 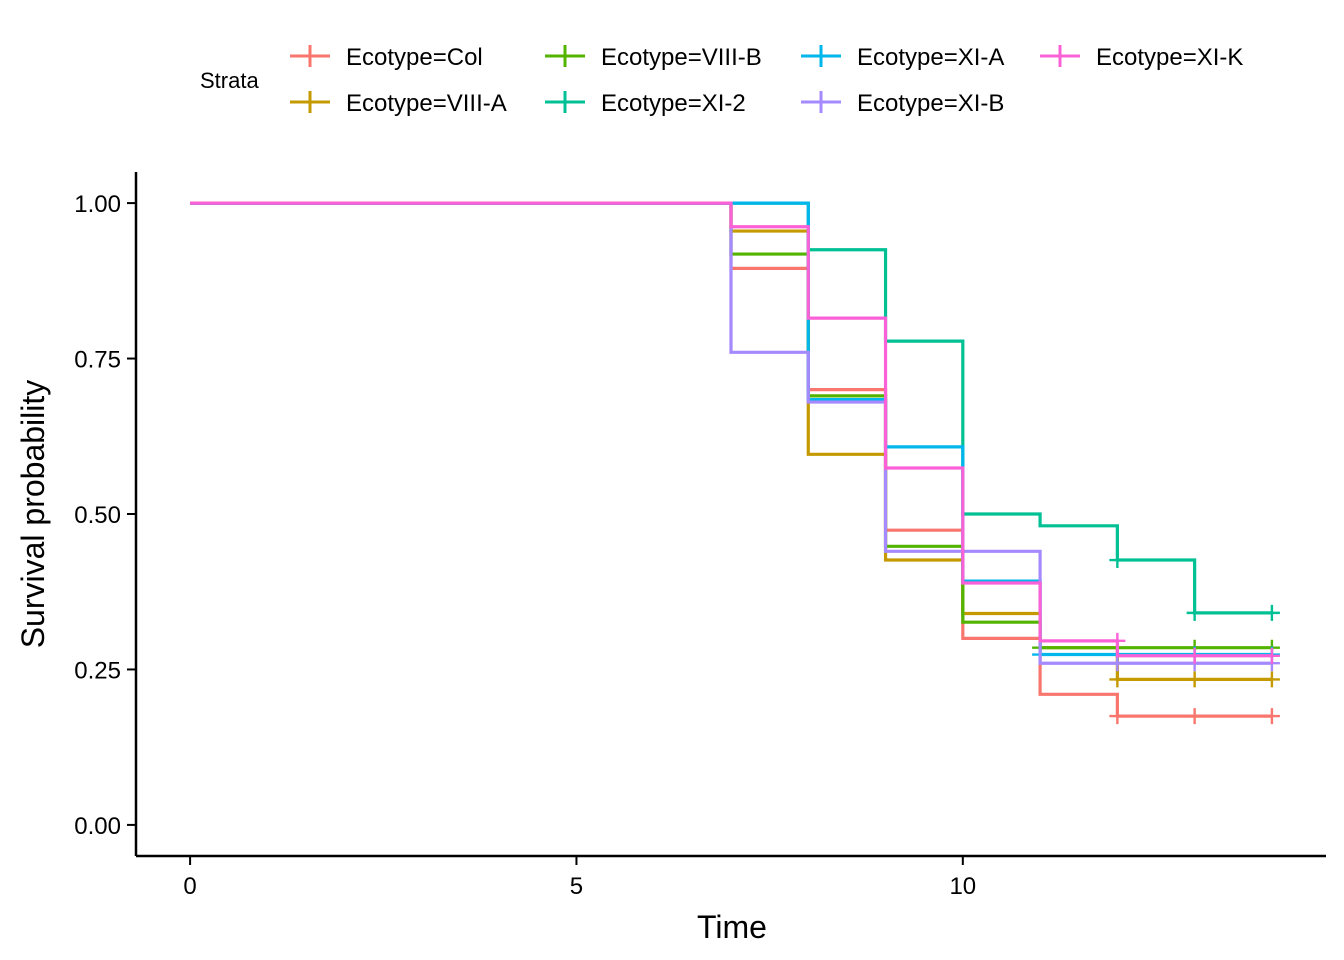 I want to click on x-tick-label: 10, so click(x=962, y=886).